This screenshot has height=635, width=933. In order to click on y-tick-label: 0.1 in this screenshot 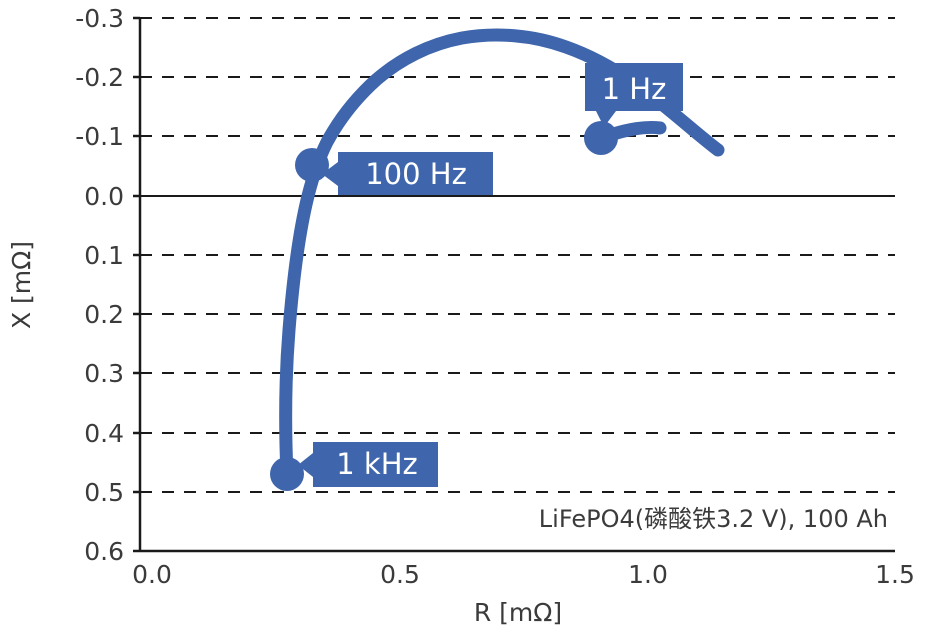, I will do `click(104, 255)`.